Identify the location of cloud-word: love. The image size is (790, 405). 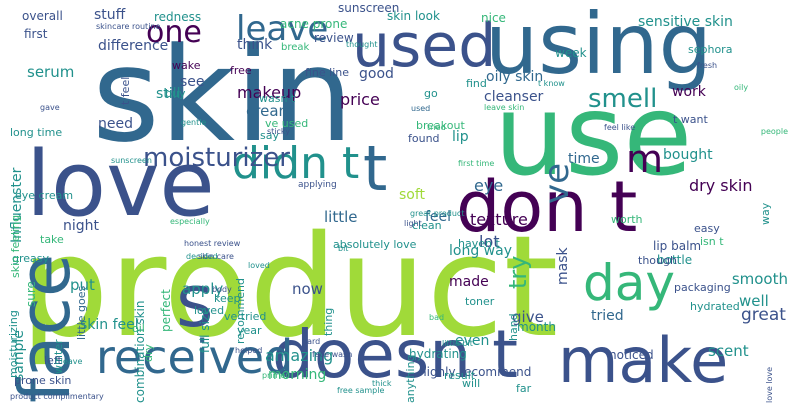
(120, 184).